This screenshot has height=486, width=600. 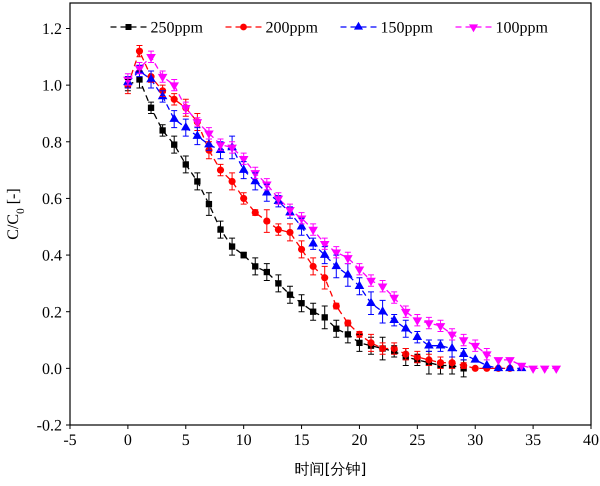 I want to click on x-tick-label: 35, so click(x=533, y=440).